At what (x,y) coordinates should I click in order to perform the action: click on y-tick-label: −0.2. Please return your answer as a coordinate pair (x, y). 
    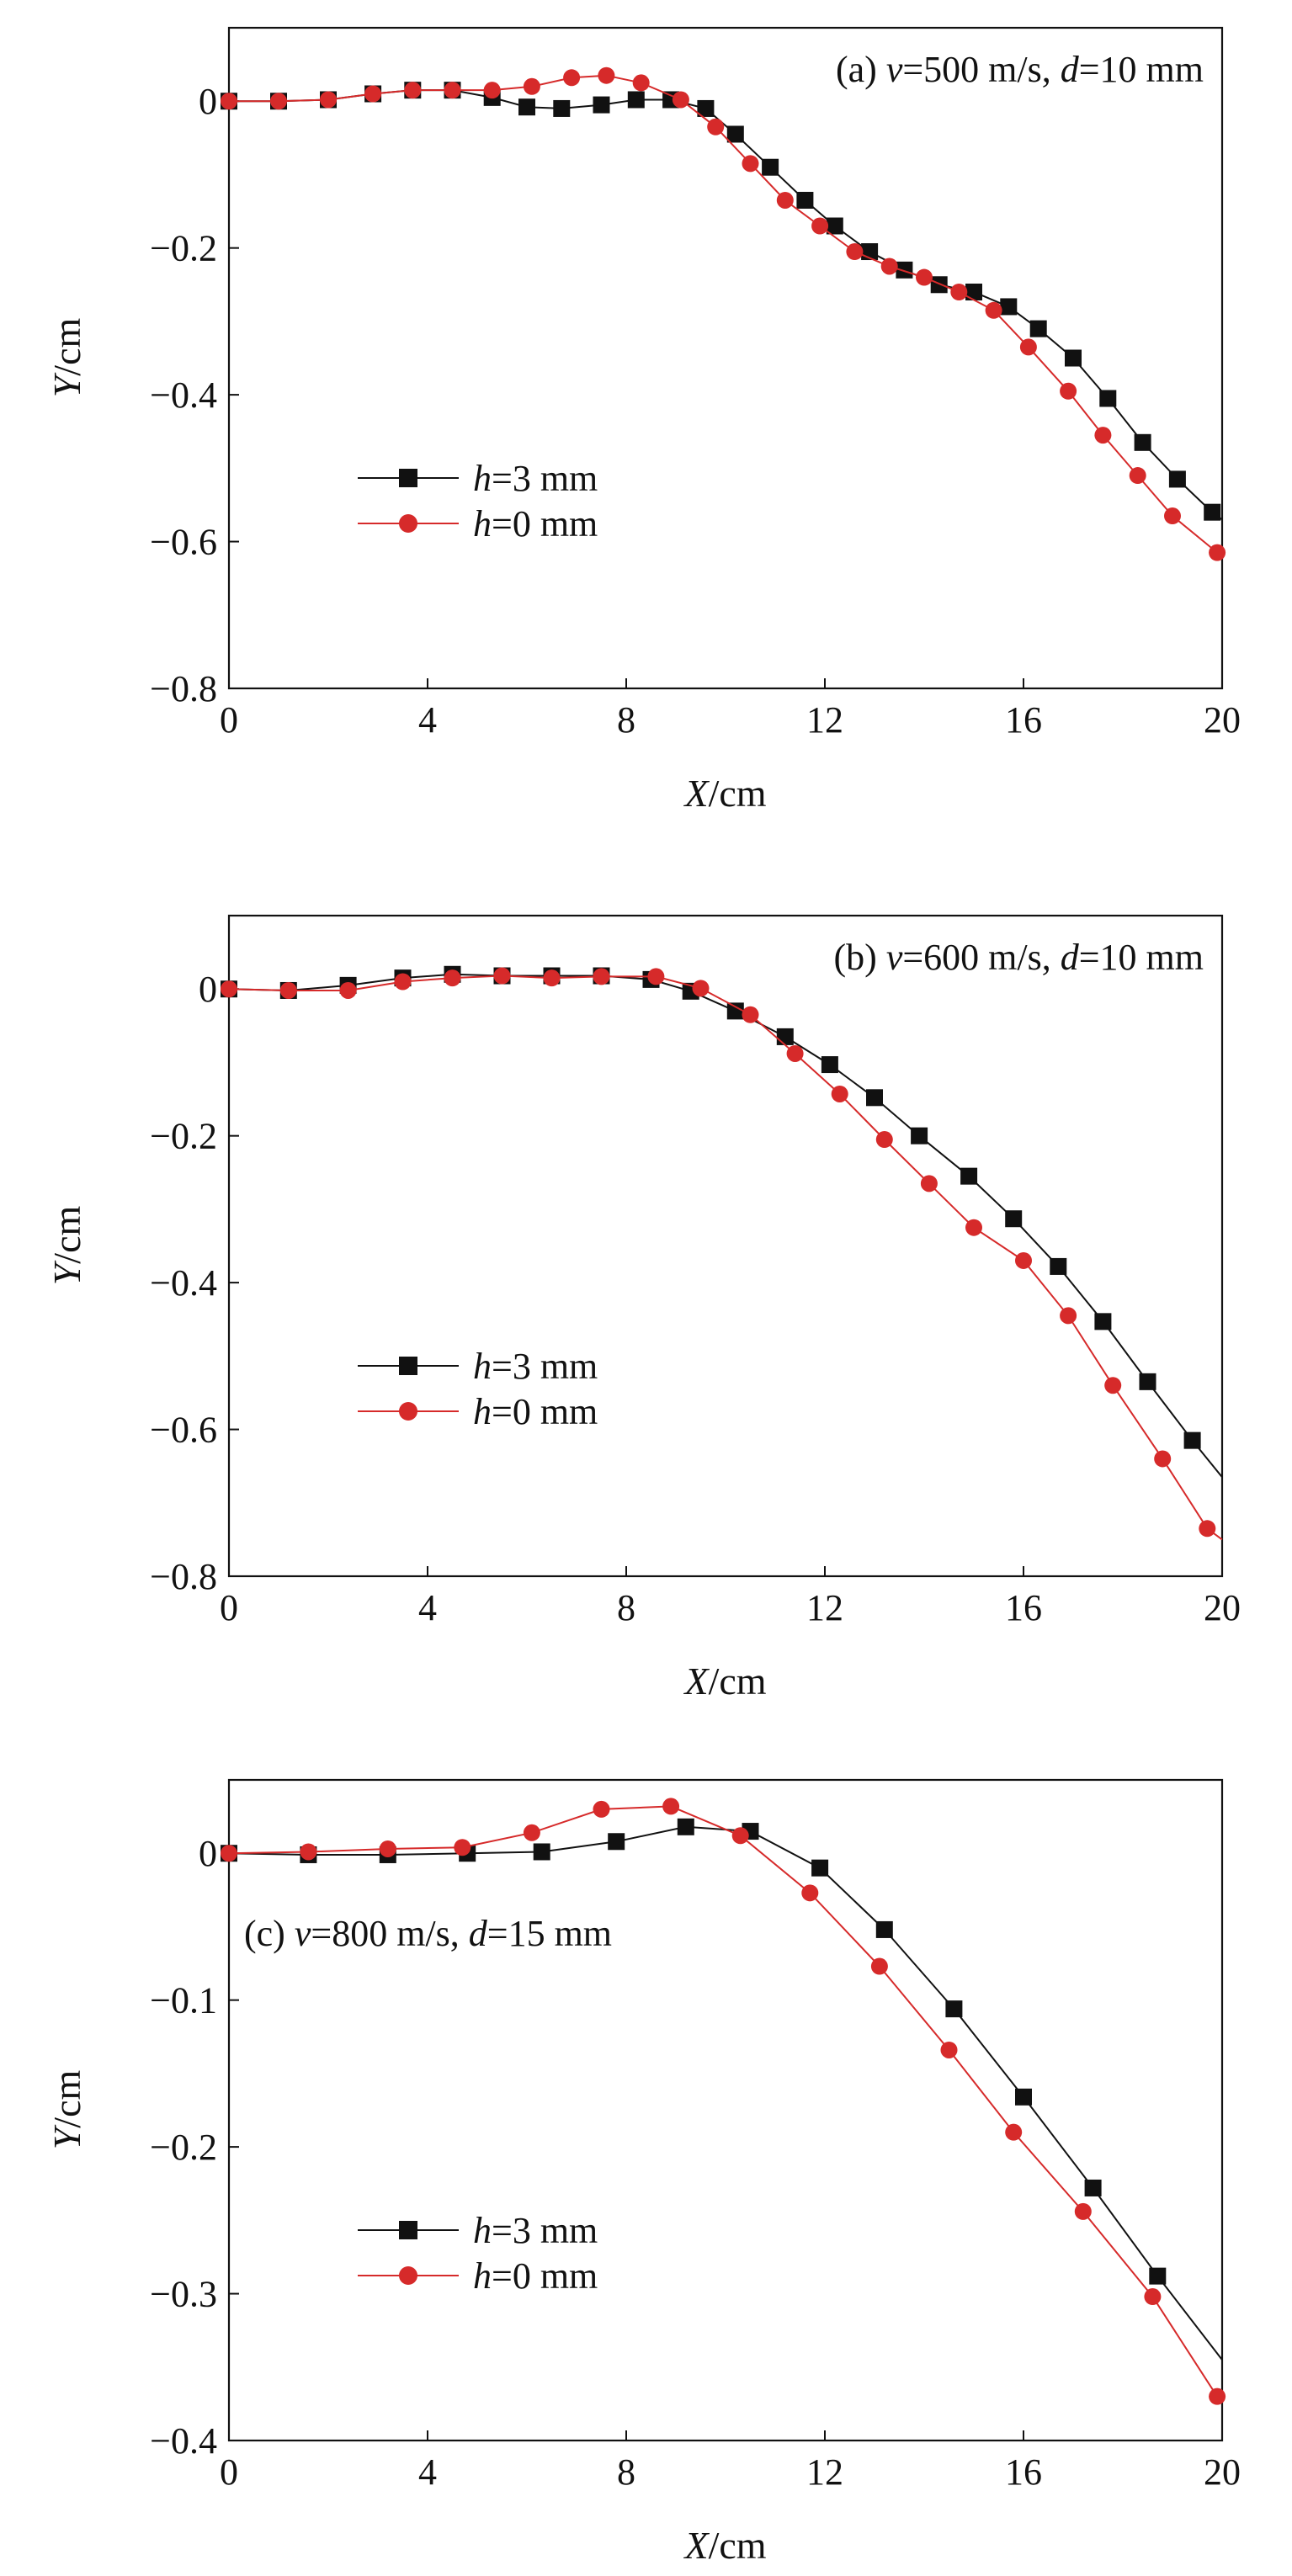
    Looking at the image, I should click on (183, 2147).